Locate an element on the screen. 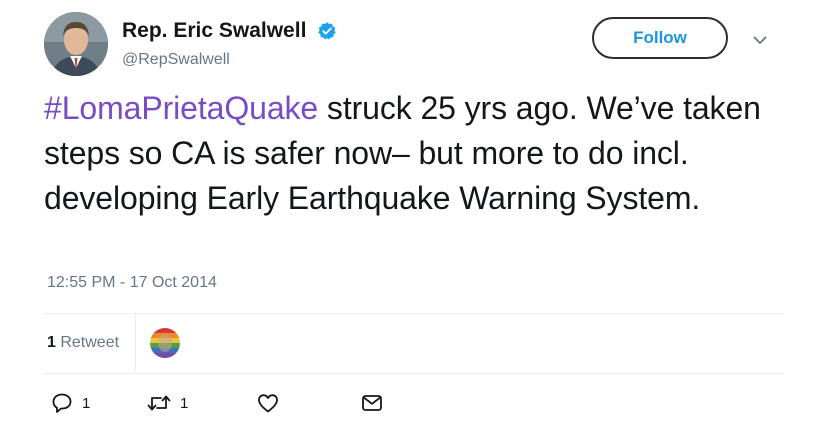 This screenshot has height=424, width=820. reply-button: 1 is located at coordinates (98, 403).